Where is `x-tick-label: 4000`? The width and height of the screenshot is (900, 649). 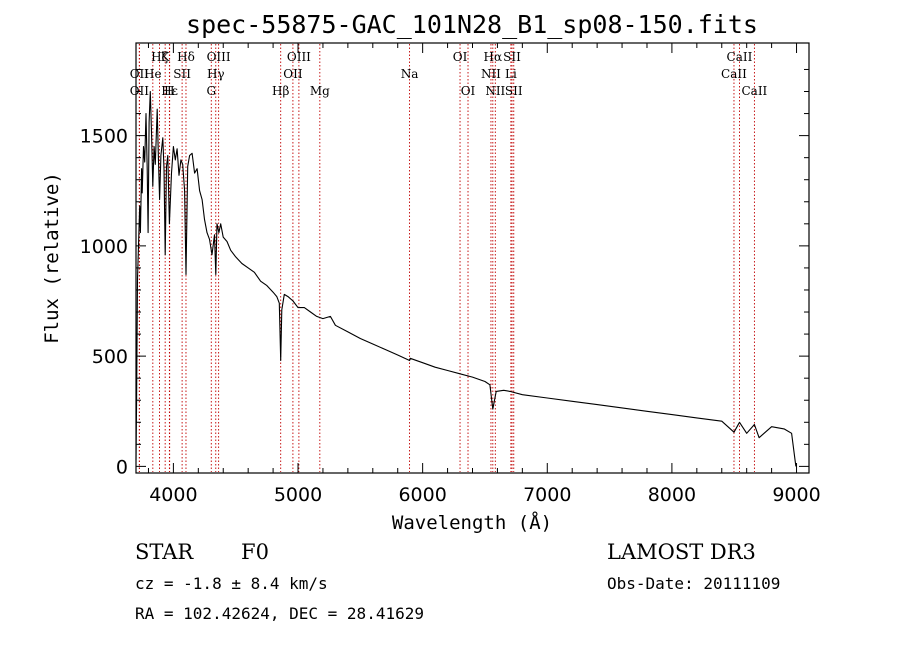
x-tick-label: 4000 is located at coordinates (173, 495).